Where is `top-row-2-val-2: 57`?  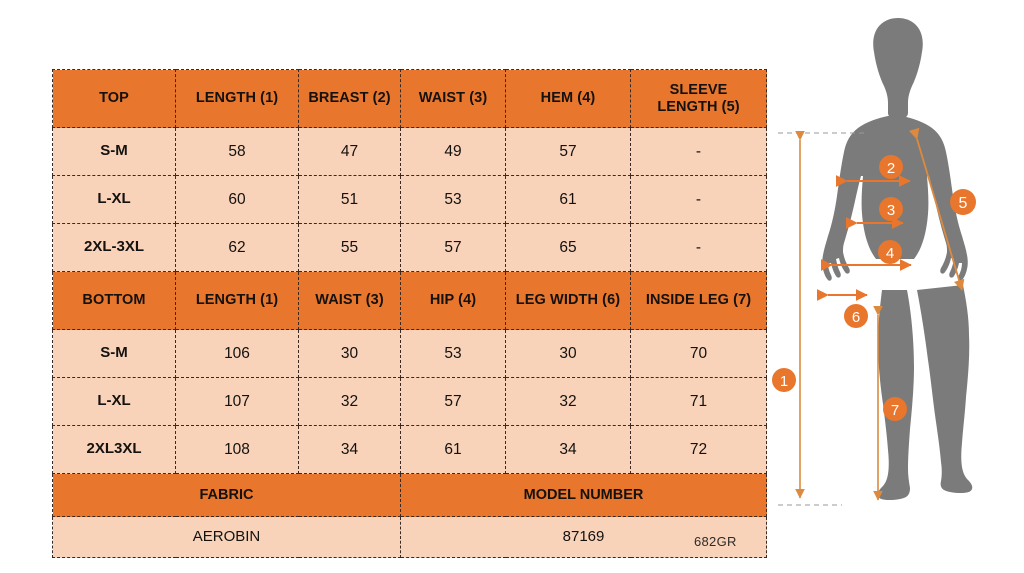 top-row-2-val-2: 57 is located at coordinates (453, 247).